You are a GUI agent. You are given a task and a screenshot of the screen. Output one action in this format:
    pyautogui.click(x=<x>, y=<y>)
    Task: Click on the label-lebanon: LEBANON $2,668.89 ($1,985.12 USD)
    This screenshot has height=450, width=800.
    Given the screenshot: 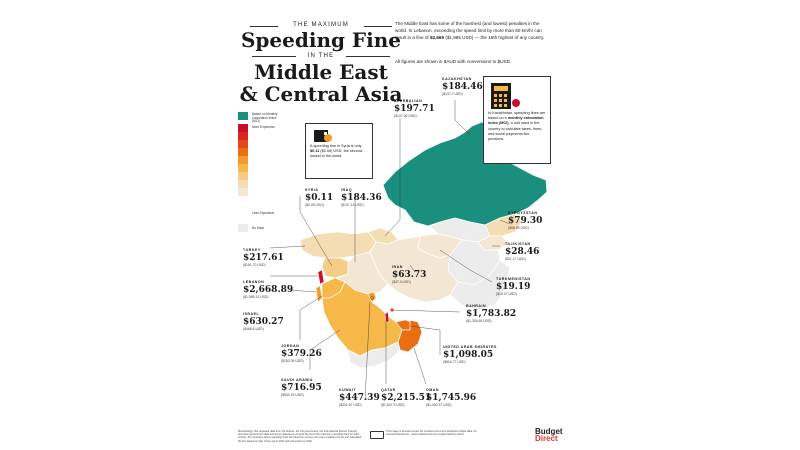 What is the action you would take?
    pyautogui.click(x=268, y=289)
    